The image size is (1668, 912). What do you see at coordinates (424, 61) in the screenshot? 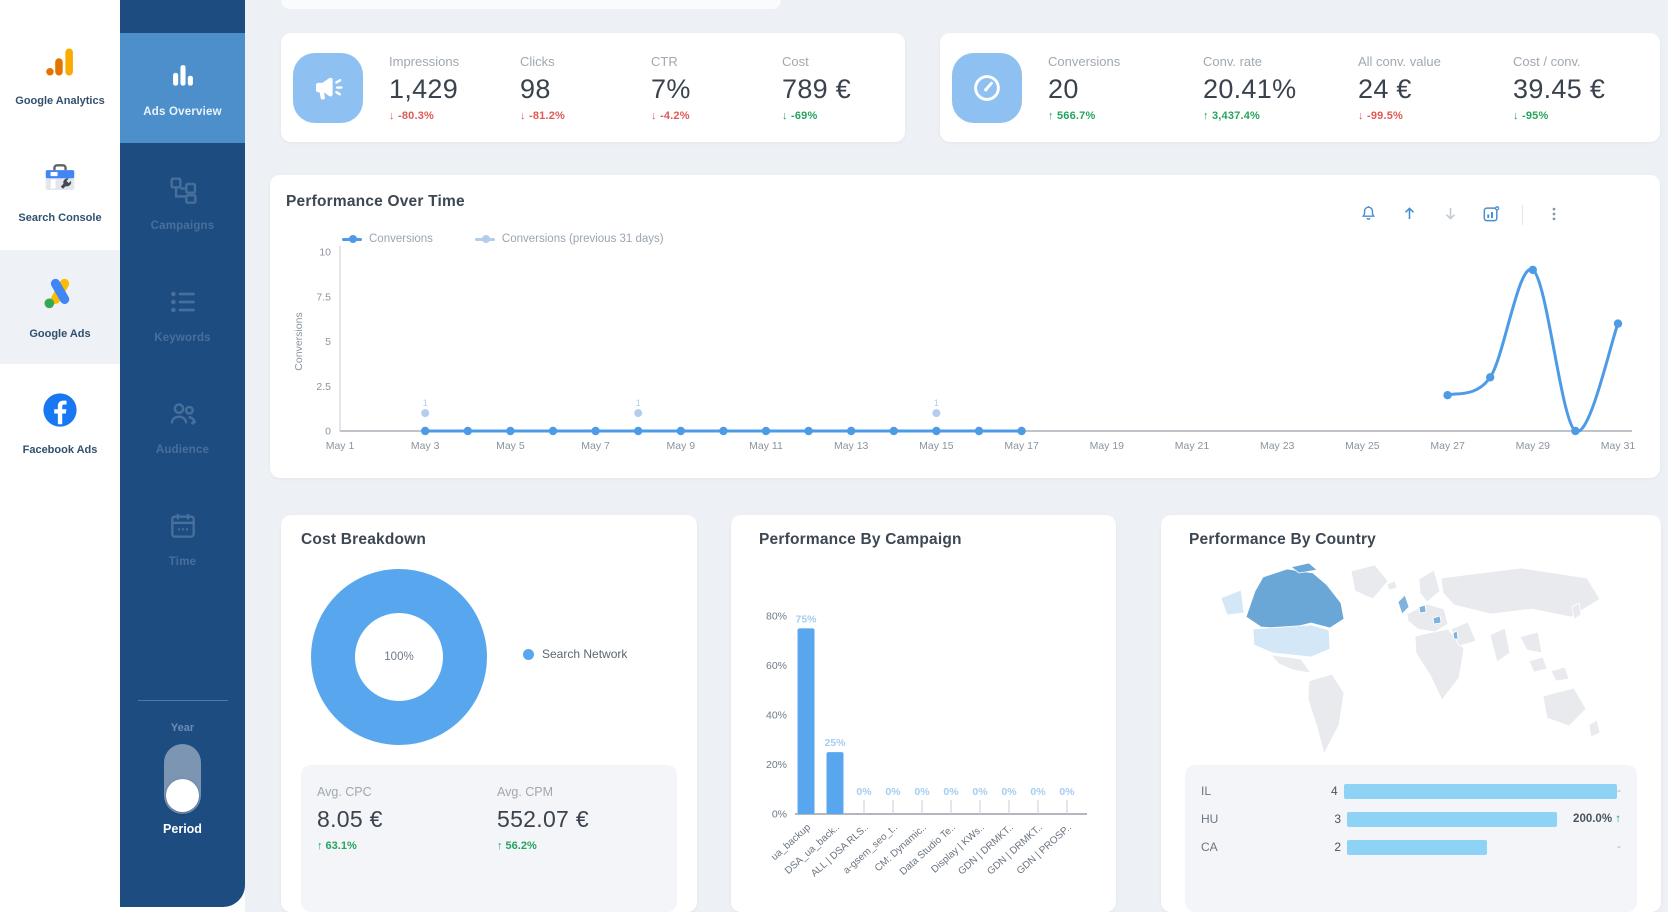
I see `metric-label: Impressions` at bounding box center [424, 61].